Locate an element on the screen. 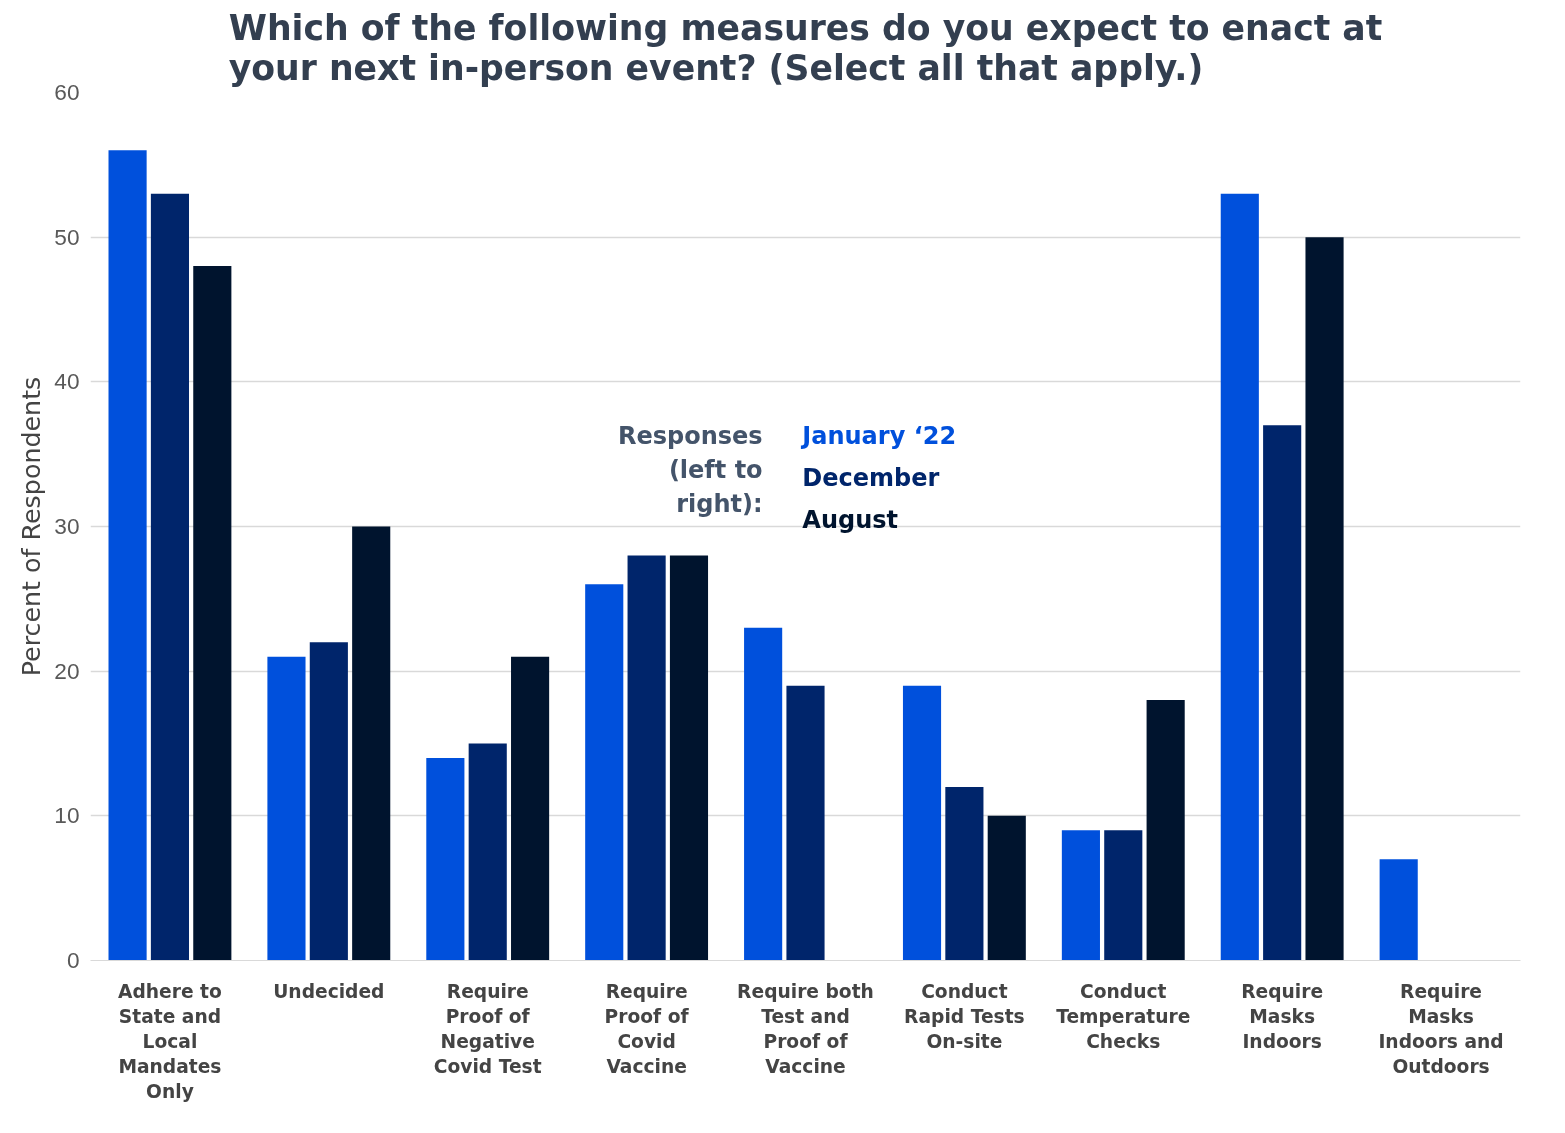 Image resolution: width=1565 pixels, height=1133 pixels. y-tick-label: 20 is located at coordinates (67, 670).